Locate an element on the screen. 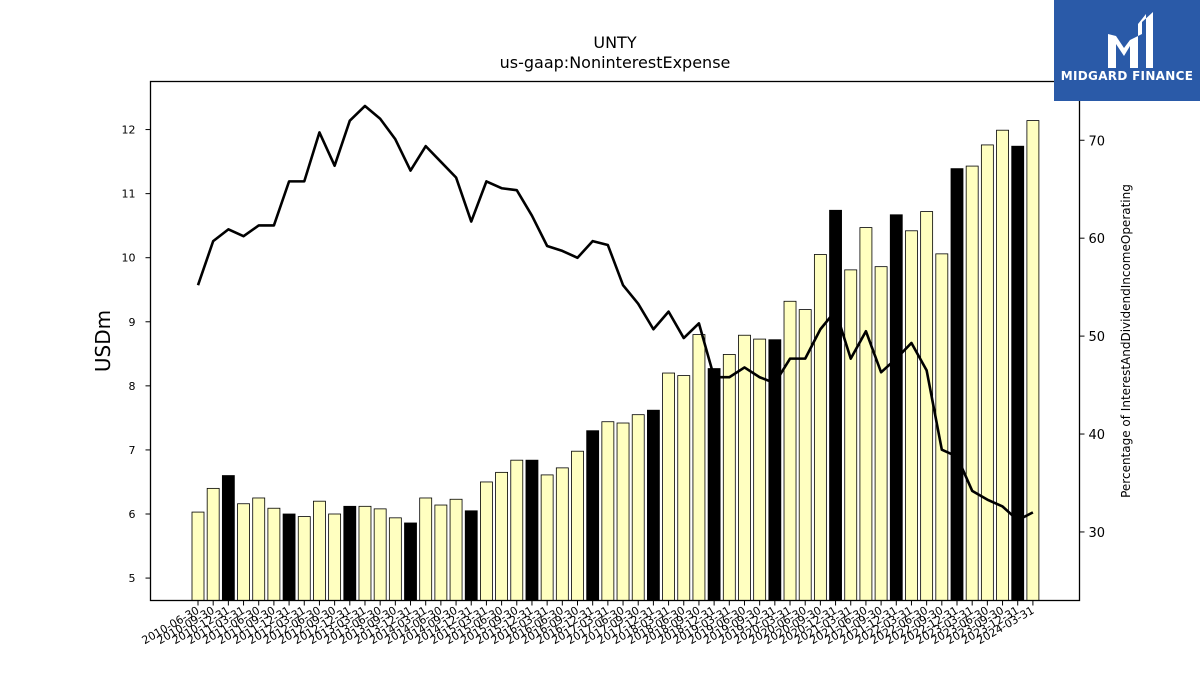  y2-tick-label: 30 is located at coordinates (1097, 533).